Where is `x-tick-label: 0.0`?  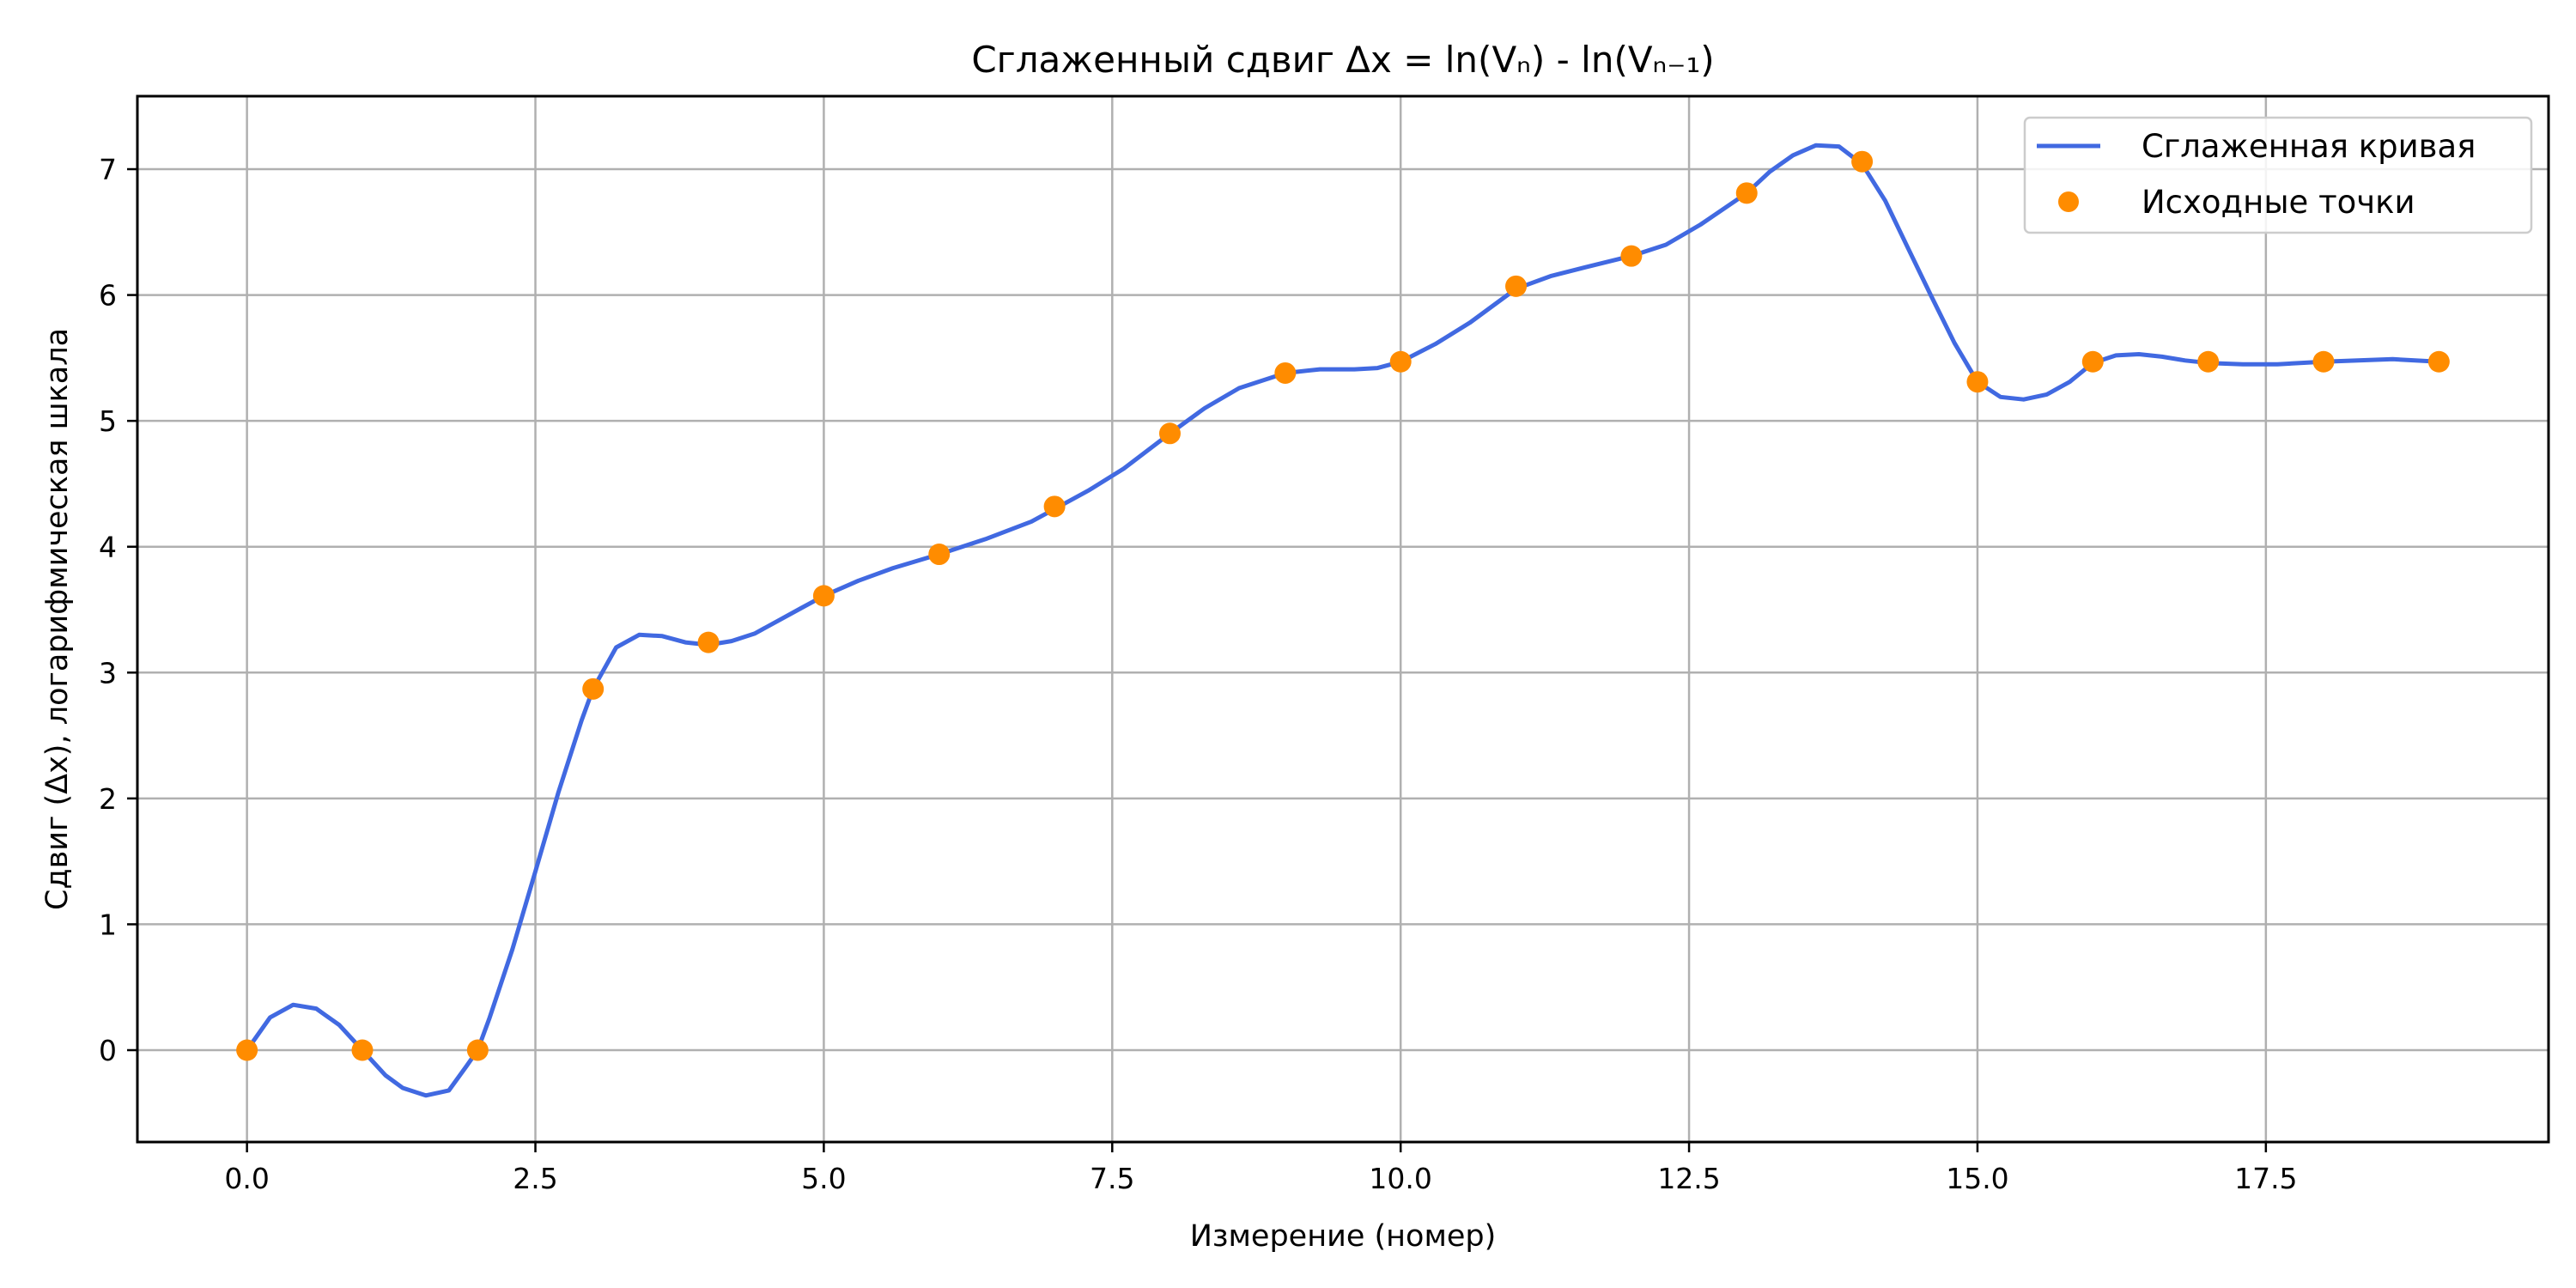
x-tick-label: 0.0 is located at coordinates (247, 1178).